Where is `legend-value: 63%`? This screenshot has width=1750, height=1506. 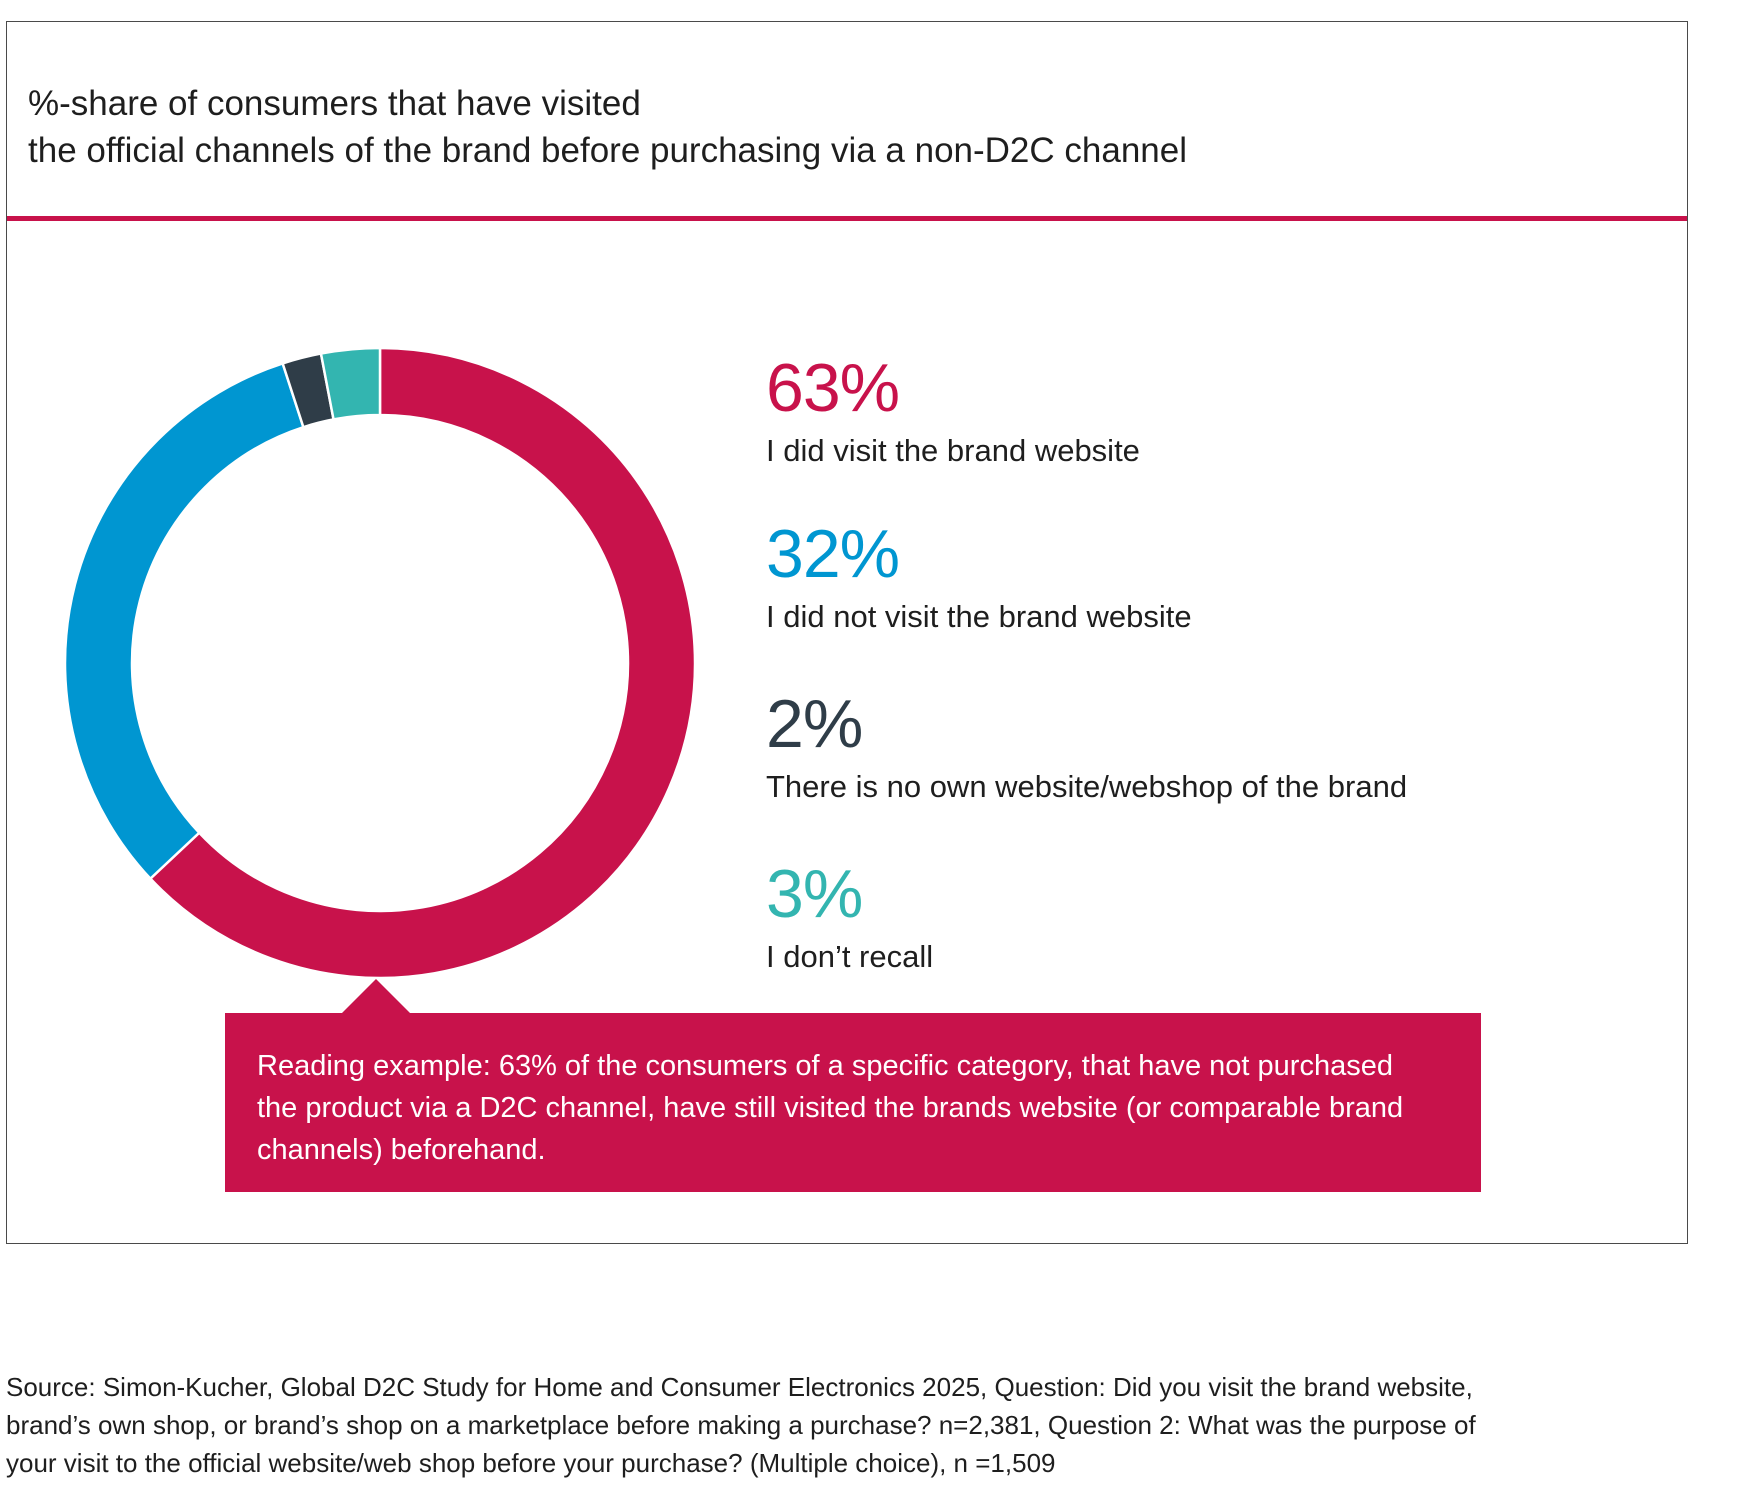 legend-value: 63% is located at coordinates (833, 388).